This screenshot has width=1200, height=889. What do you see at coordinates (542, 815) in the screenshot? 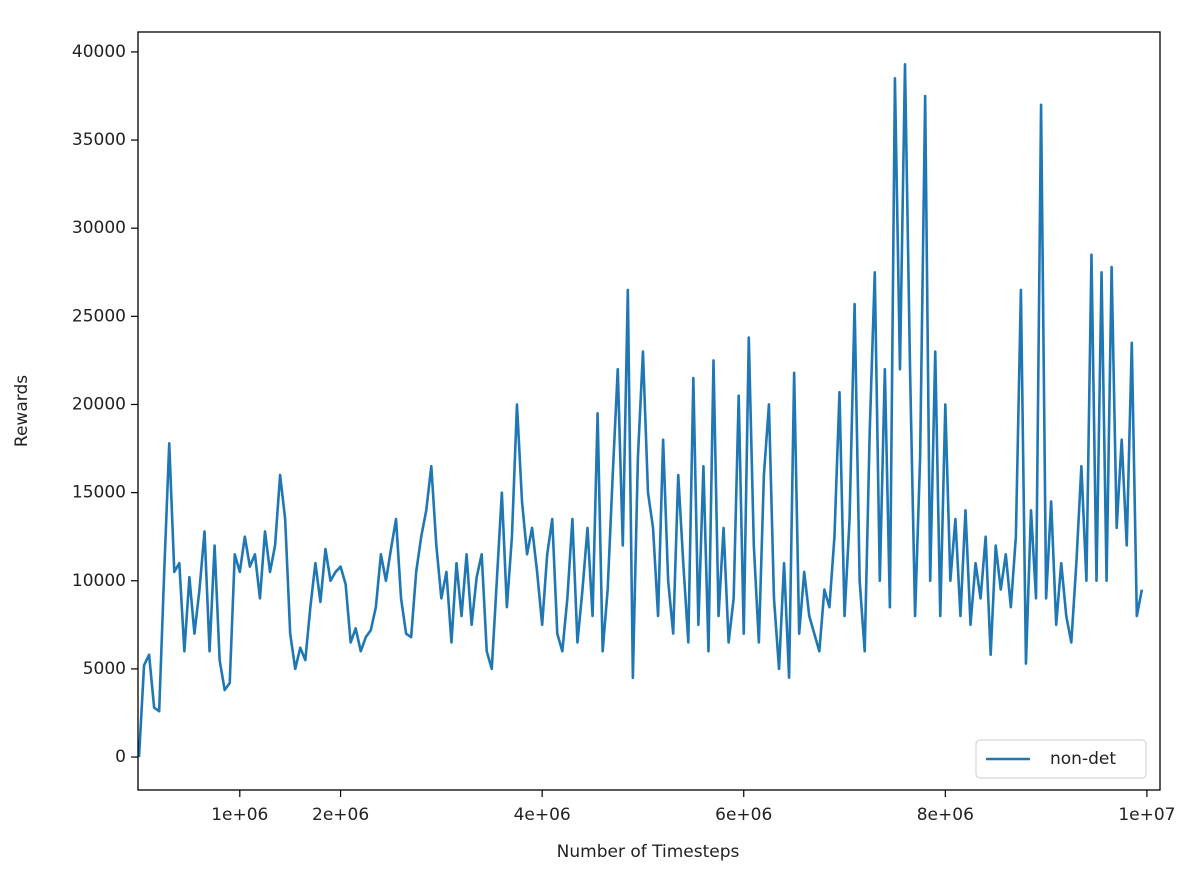
I see `x-tick-label: 4e+06` at bounding box center [542, 815].